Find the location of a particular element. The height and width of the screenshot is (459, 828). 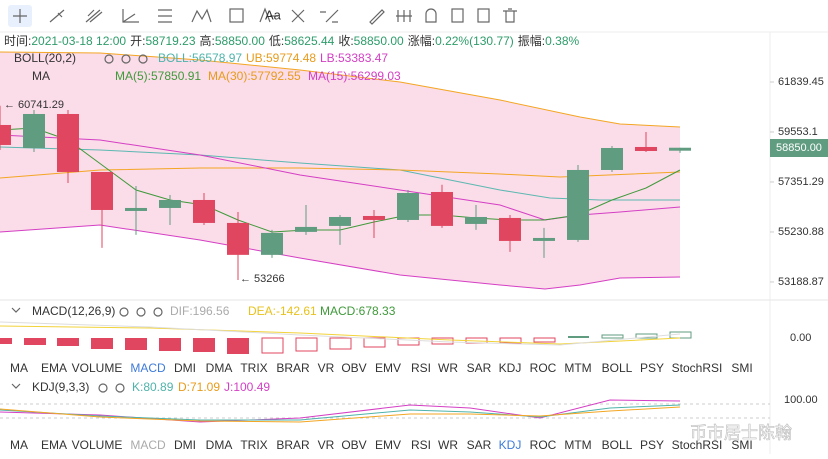

magnet-tool is located at coordinates (404, 16).